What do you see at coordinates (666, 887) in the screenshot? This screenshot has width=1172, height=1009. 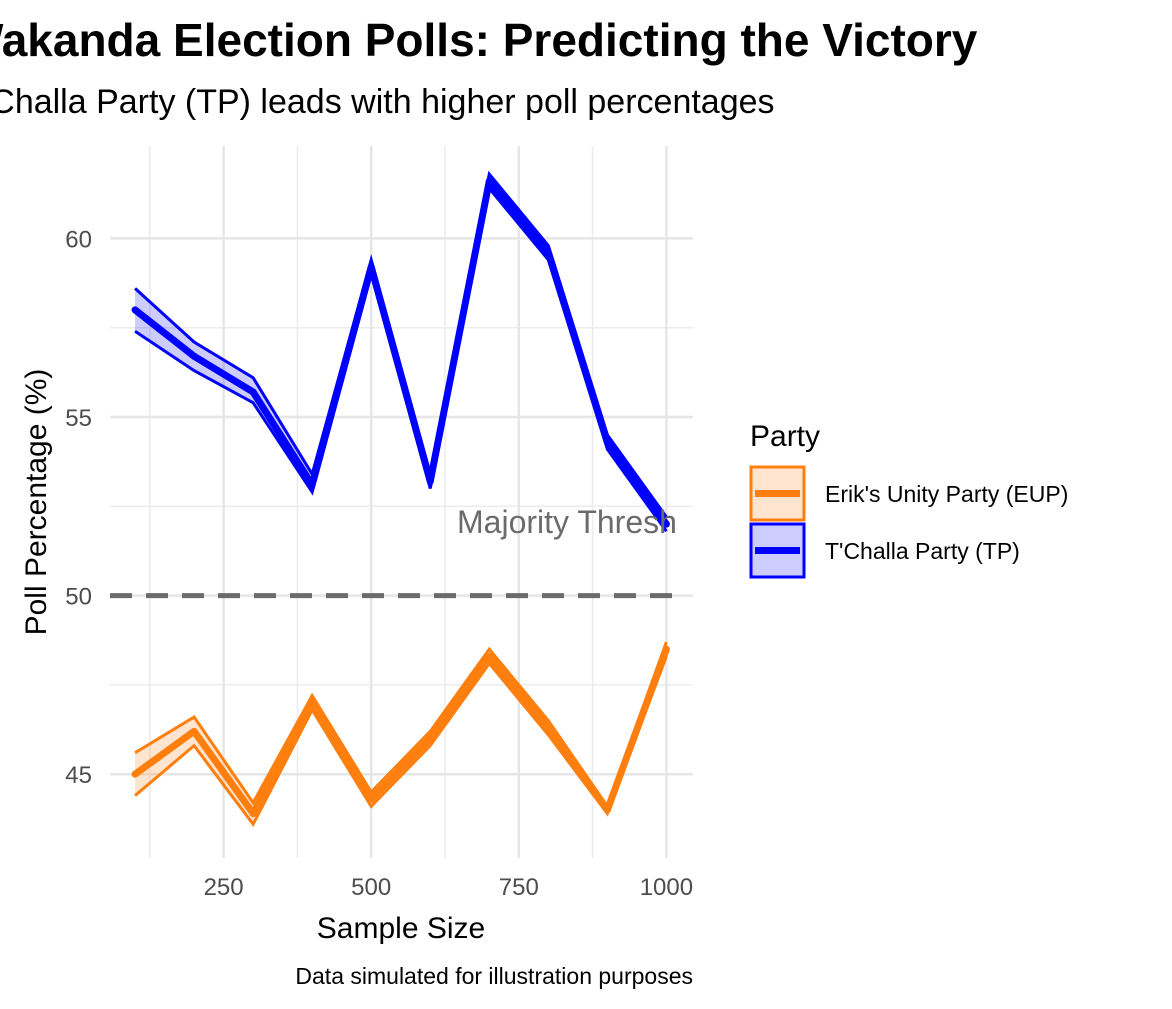 I see `x-tick-label: 1000` at bounding box center [666, 887].